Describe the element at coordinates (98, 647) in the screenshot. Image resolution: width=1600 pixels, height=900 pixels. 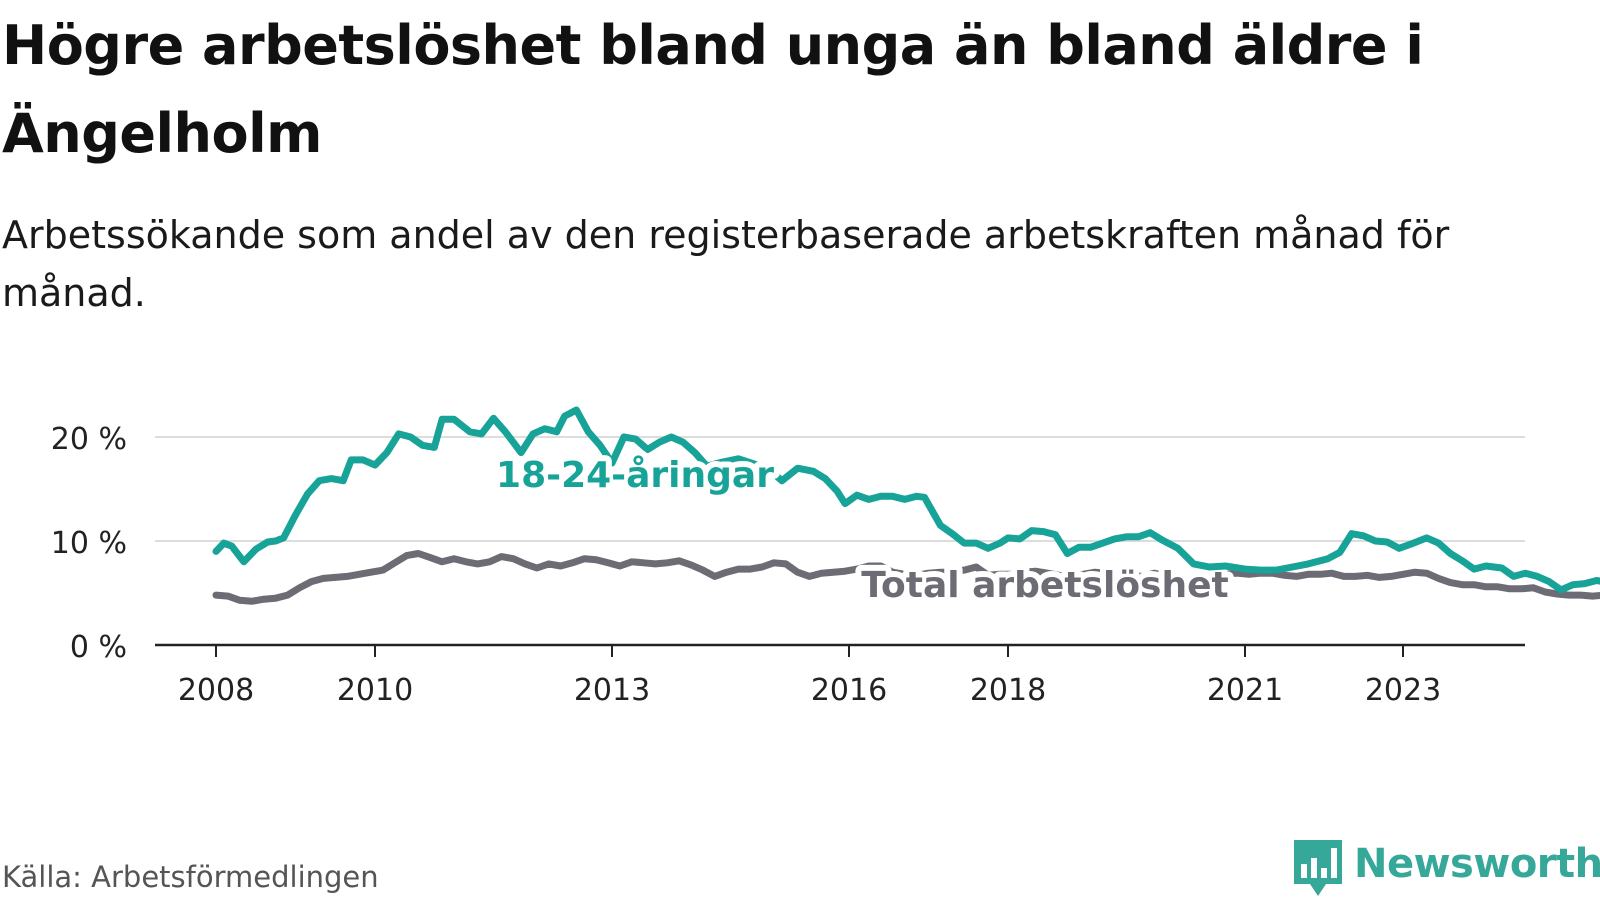
I see `y-tick-label: 0 %` at that location.